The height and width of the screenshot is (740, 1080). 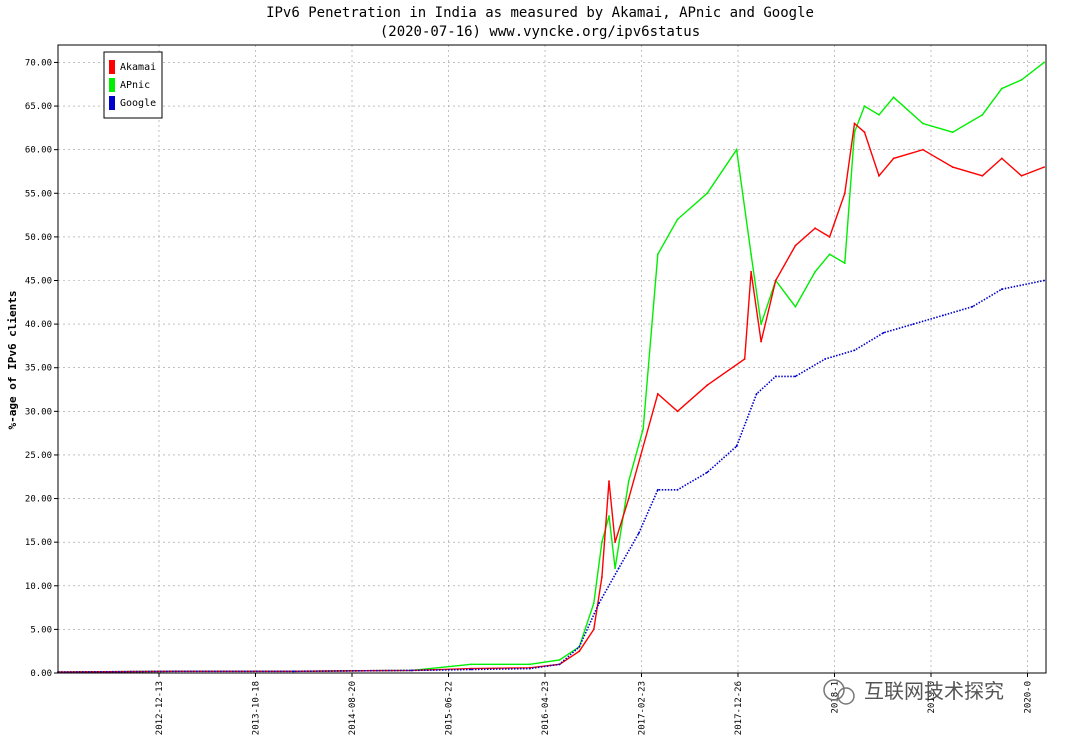 I want to click on y-tick-label: 45.00, so click(x=38, y=282).